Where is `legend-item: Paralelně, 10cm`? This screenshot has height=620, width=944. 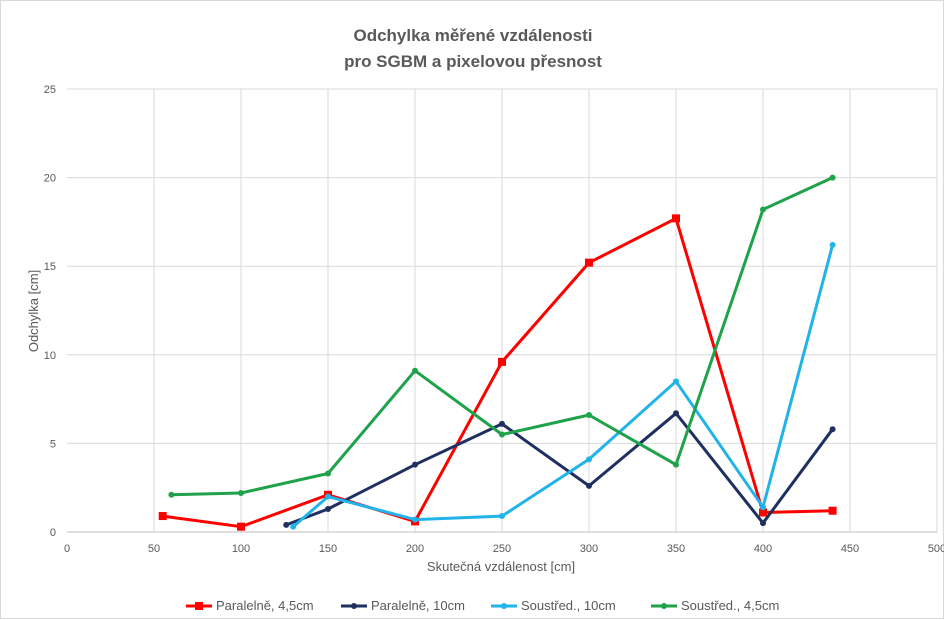
legend-item: Paralelně, 10cm is located at coordinates (403, 605).